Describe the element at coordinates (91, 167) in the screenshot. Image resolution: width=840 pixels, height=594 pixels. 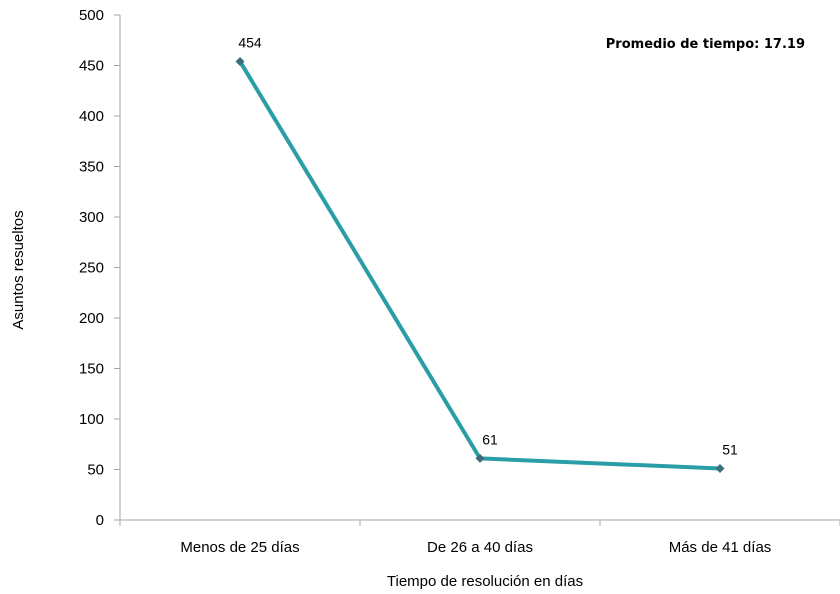
I see `y-tick-label: 350` at that location.